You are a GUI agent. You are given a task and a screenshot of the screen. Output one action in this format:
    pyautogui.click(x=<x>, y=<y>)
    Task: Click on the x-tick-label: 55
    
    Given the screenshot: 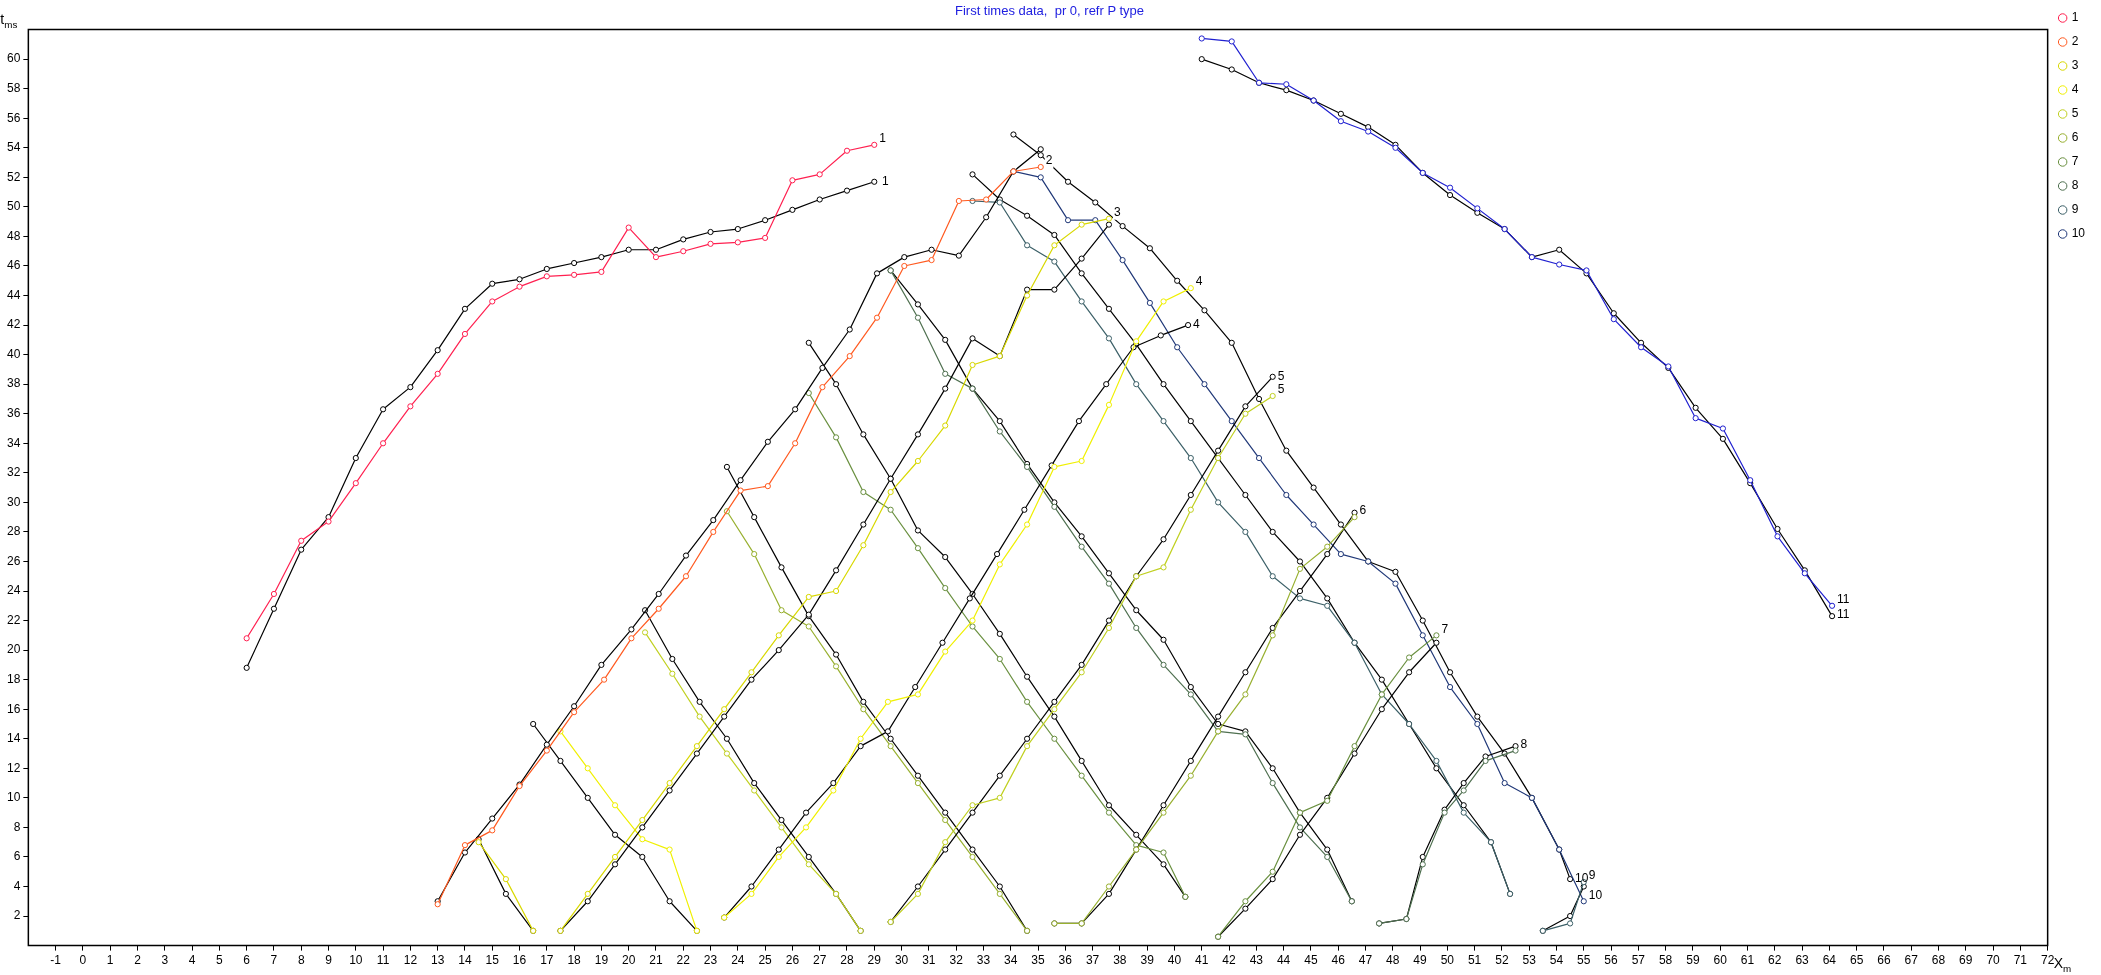 What is the action you would take?
    pyautogui.click(x=1584, y=960)
    